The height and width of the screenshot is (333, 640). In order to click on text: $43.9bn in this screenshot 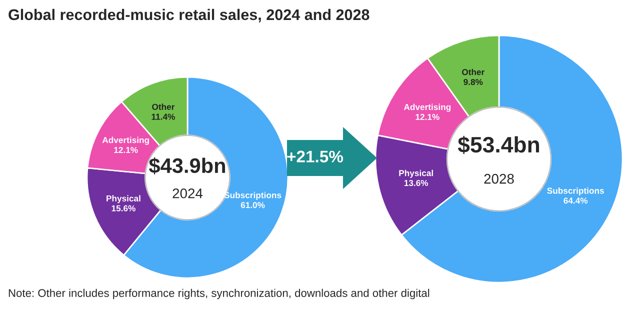, I will do `click(187, 165)`.